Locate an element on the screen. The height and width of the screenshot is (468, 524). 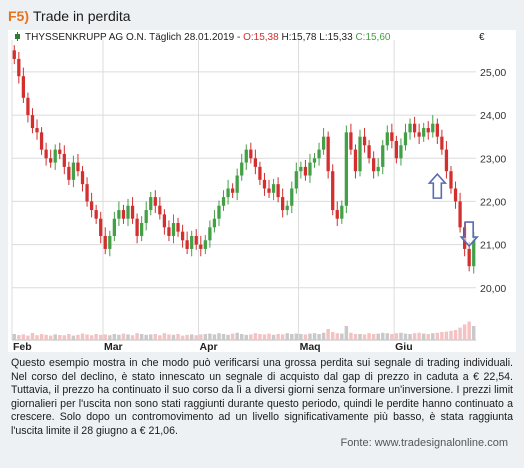
figure-title: F5) Trade in perdita is located at coordinates (69, 16).